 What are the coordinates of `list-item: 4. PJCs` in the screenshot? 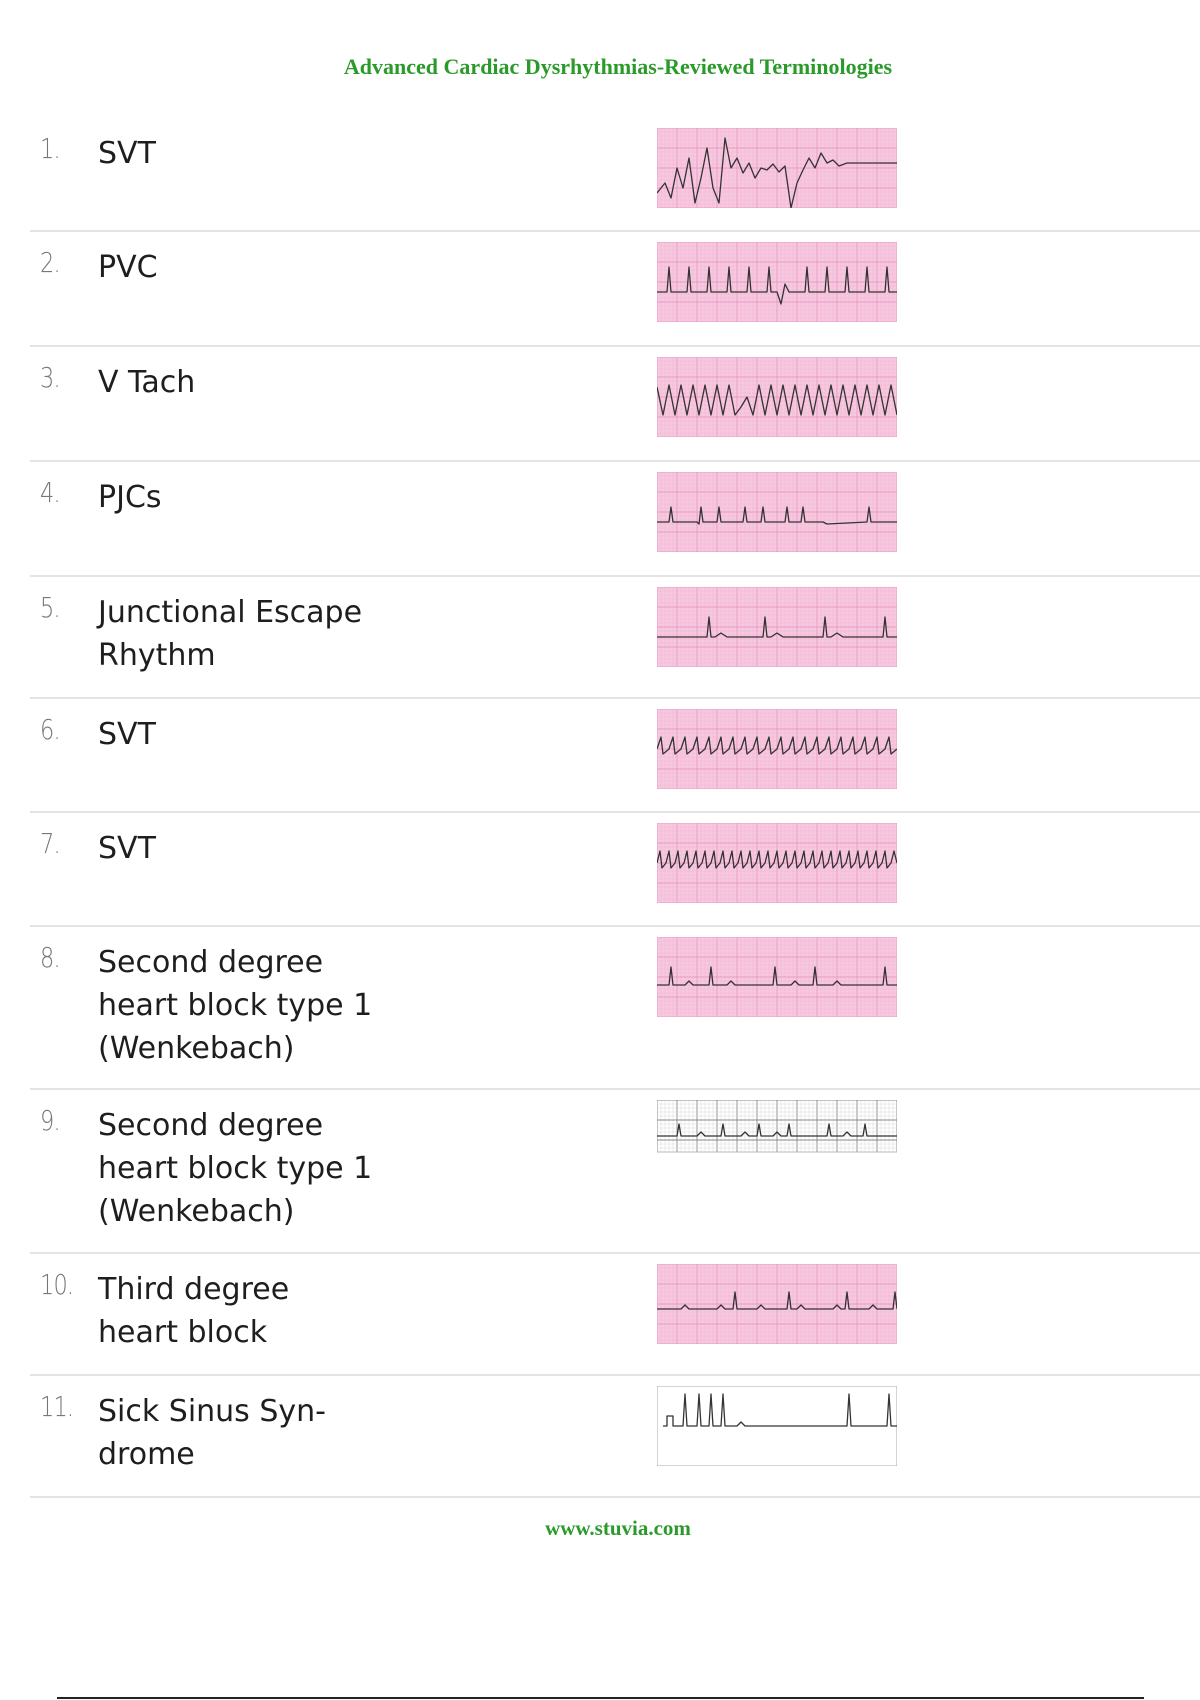 It's located at (615, 519).